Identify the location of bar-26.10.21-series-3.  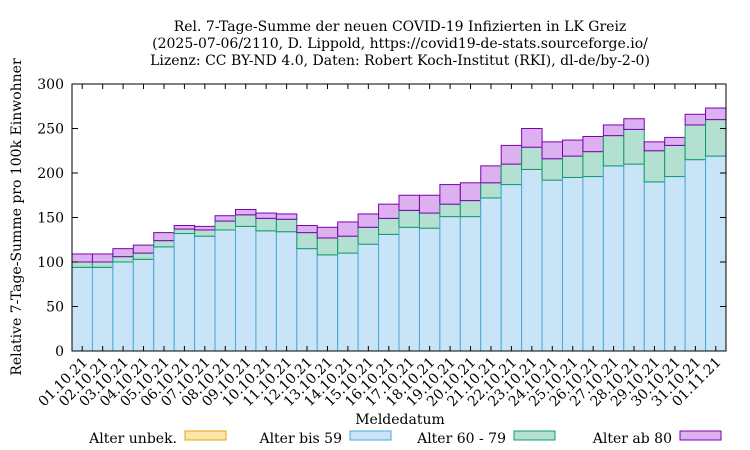
(593, 144).